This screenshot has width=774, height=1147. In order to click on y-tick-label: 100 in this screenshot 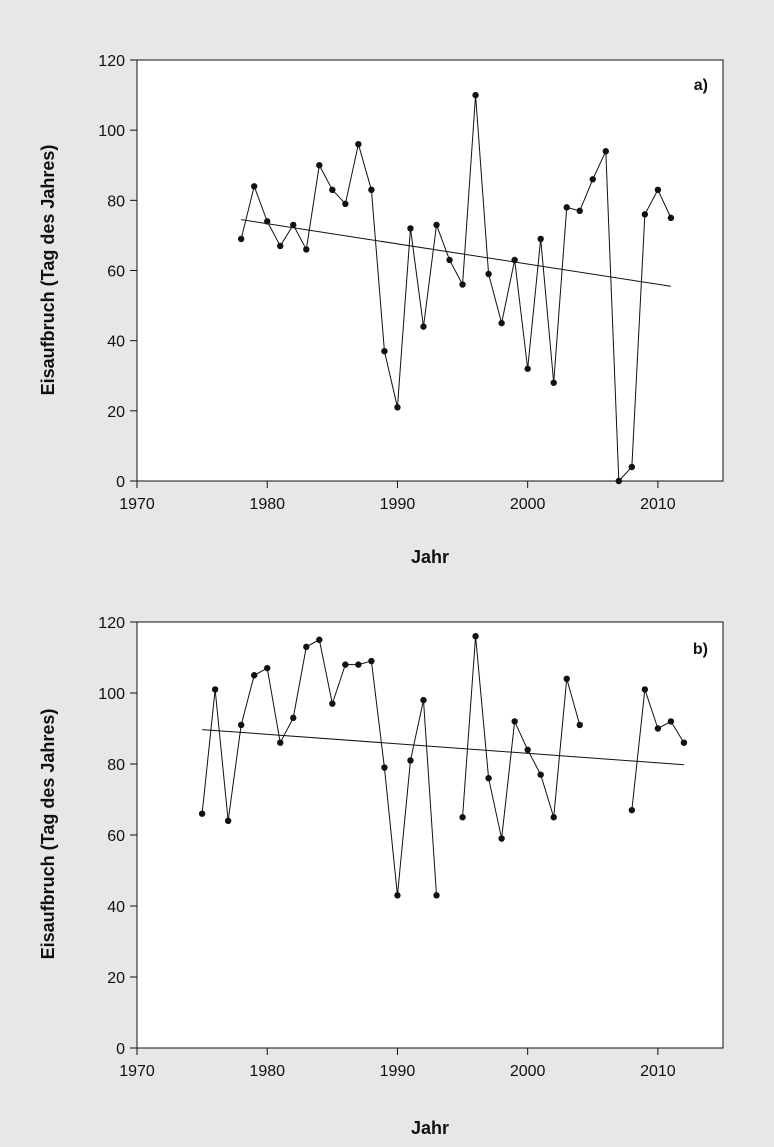, I will do `click(111, 131)`.